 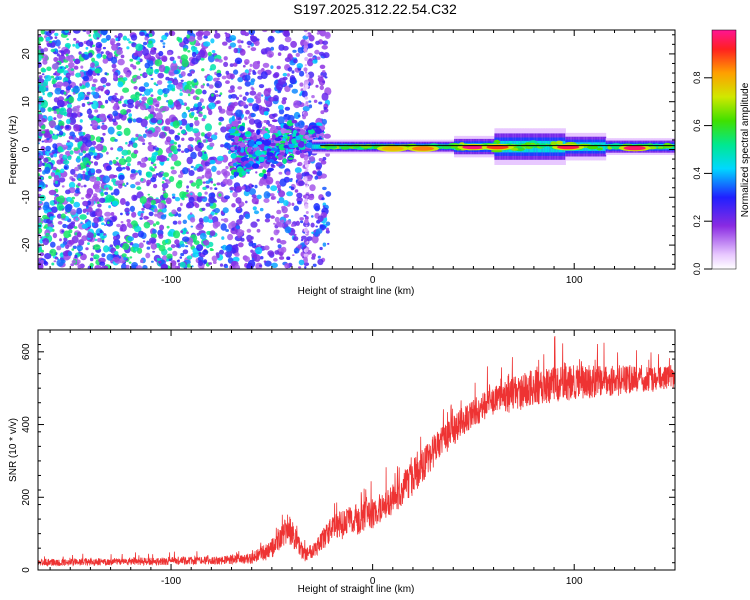 What do you see at coordinates (276, 145) in the screenshot?
I see `spectrogram-transition-cluster` at bounding box center [276, 145].